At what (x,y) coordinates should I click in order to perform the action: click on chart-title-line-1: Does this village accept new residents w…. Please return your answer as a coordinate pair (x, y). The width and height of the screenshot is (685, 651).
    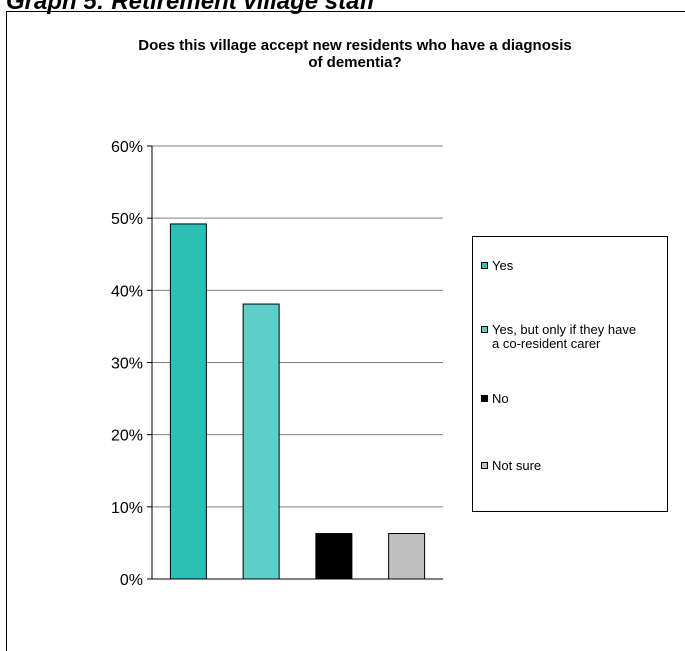
    Looking at the image, I should click on (355, 45).